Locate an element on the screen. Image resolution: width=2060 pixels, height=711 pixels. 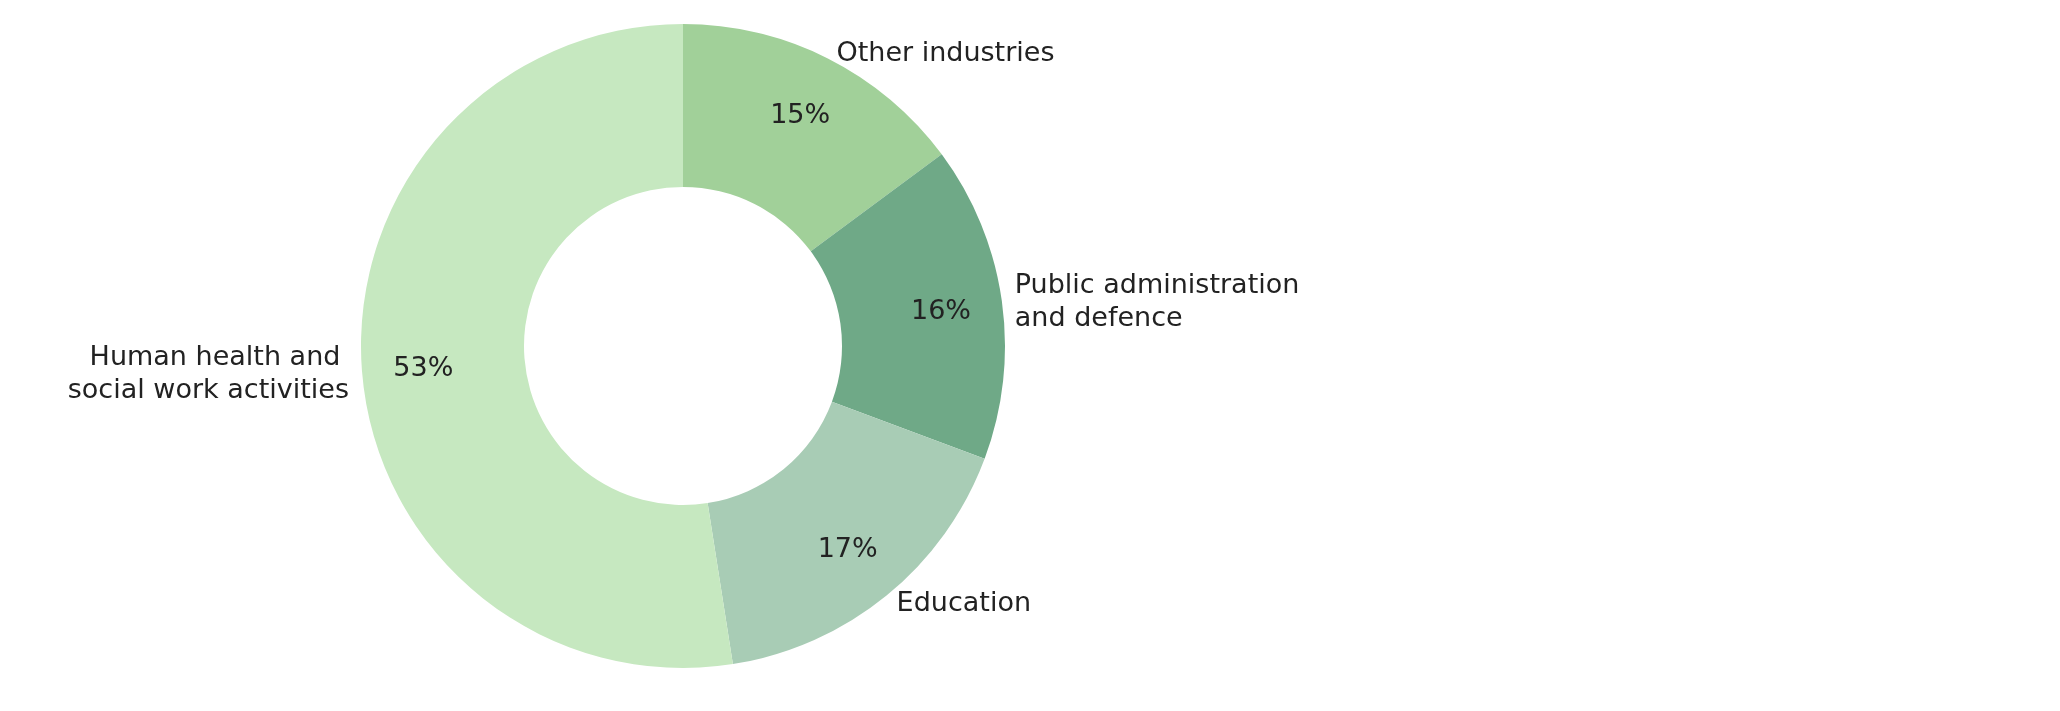
slice-label: Public administration and defence is located at coordinates (1161, 299).